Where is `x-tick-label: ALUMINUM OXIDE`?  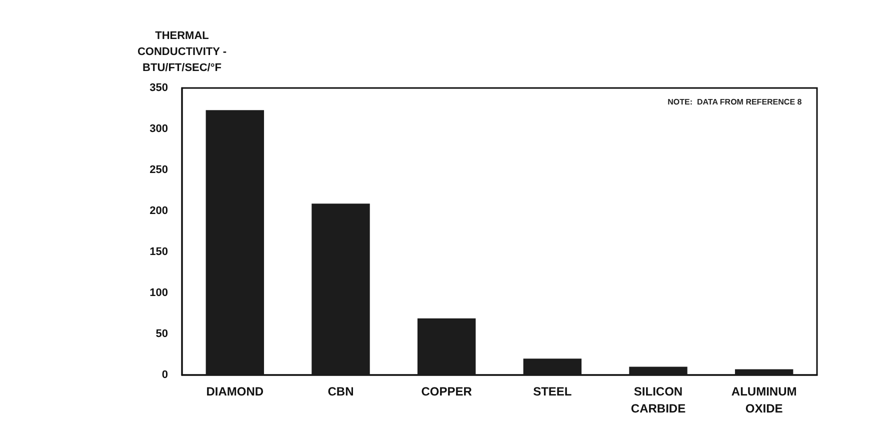 x-tick-label: ALUMINUM OXIDE is located at coordinates (764, 400).